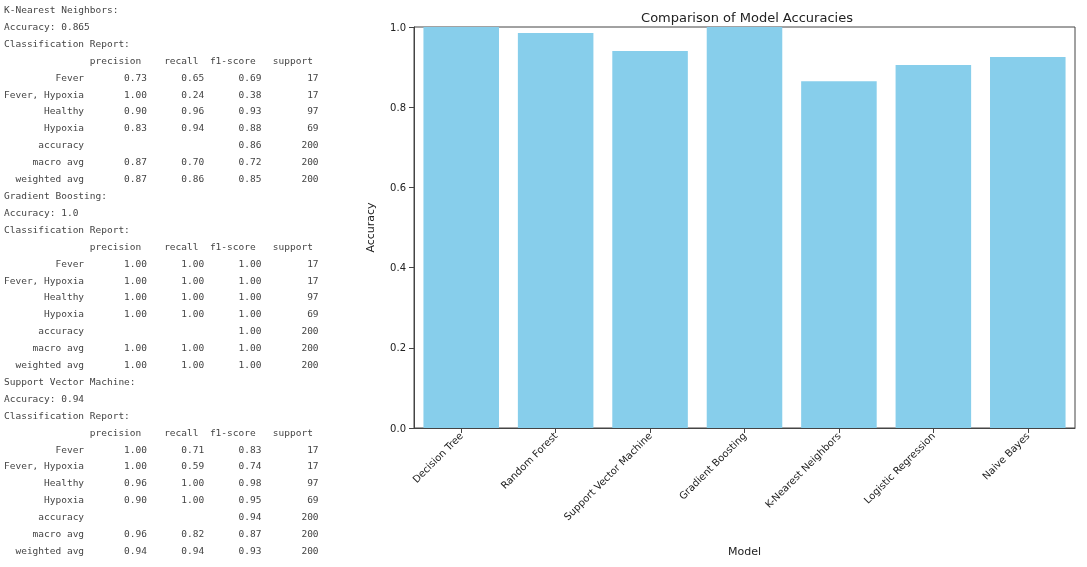 Image resolution: width=1087 pixels, height=567 pixels. I want to click on x-axis-title: Model, so click(744, 551).